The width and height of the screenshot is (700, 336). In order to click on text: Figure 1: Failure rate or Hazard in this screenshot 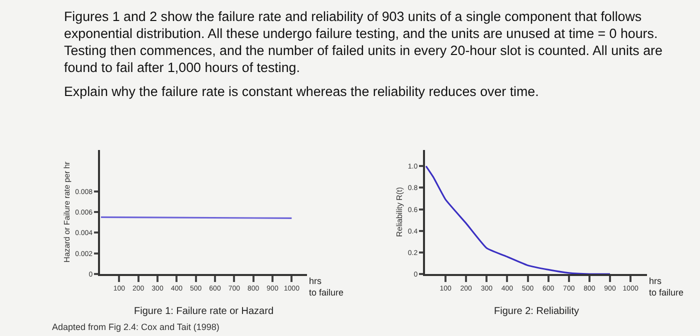, I will do `click(204, 311)`.